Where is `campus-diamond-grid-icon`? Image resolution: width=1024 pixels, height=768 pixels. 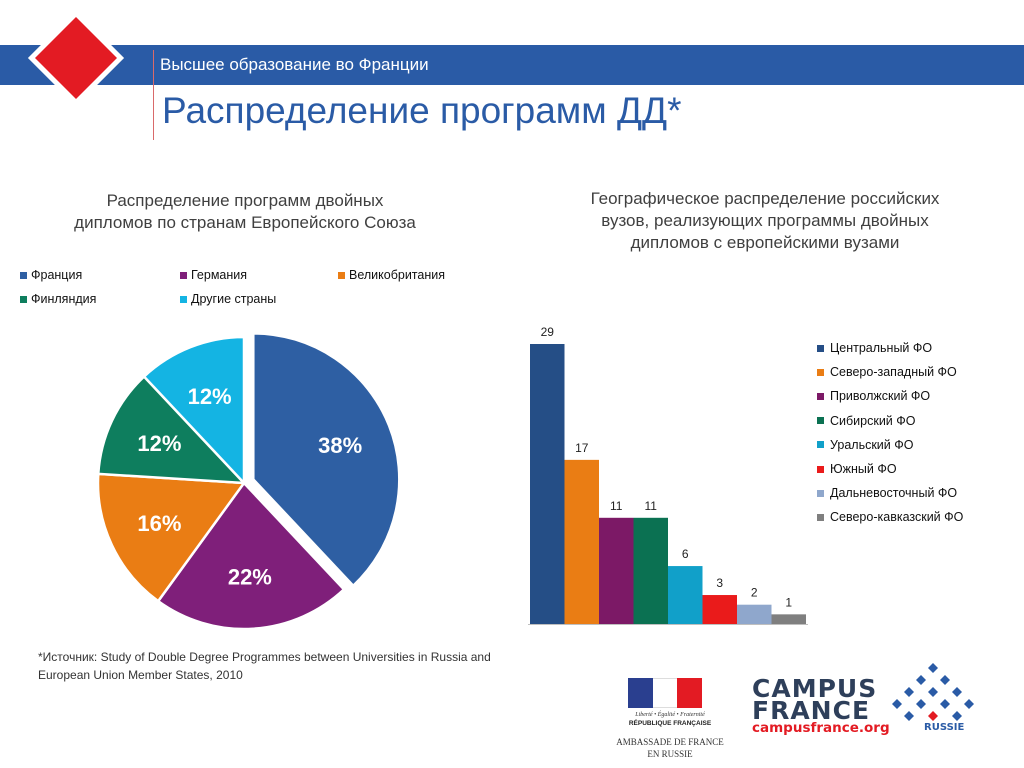 campus-diamond-grid-icon is located at coordinates (933, 692).